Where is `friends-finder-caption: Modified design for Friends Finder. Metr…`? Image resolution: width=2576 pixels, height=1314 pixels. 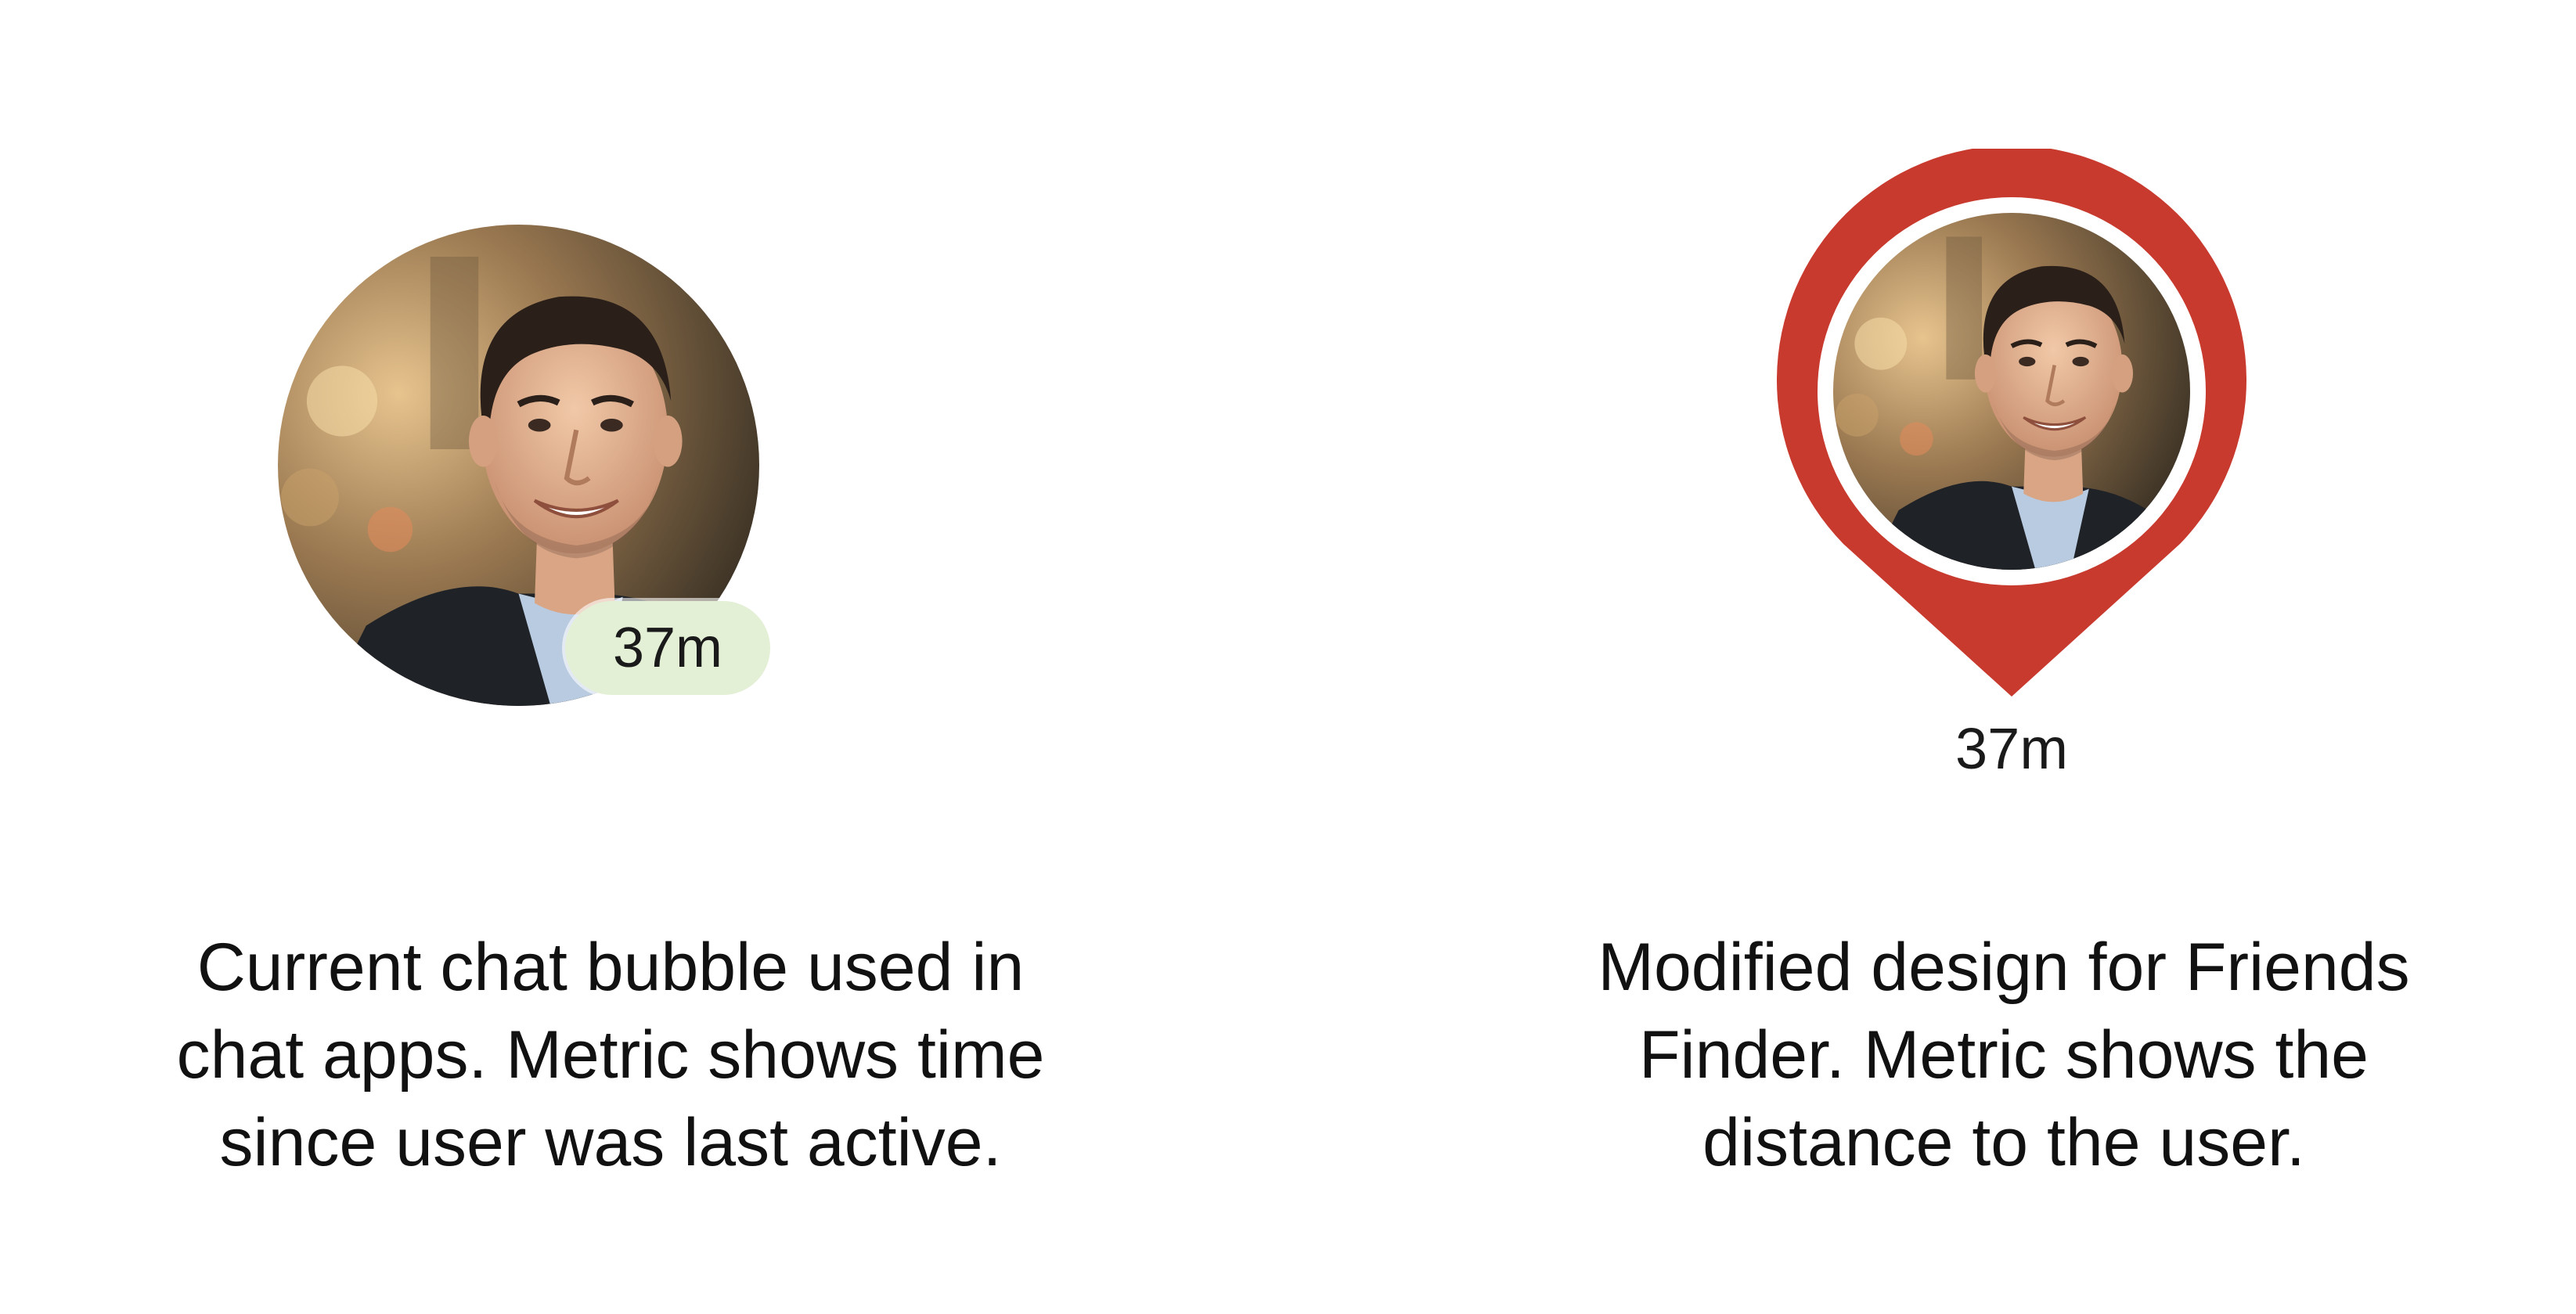 friends-finder-caption: Modified design for Friends Finder. Metr… is located at coordinates (2004, 1054).